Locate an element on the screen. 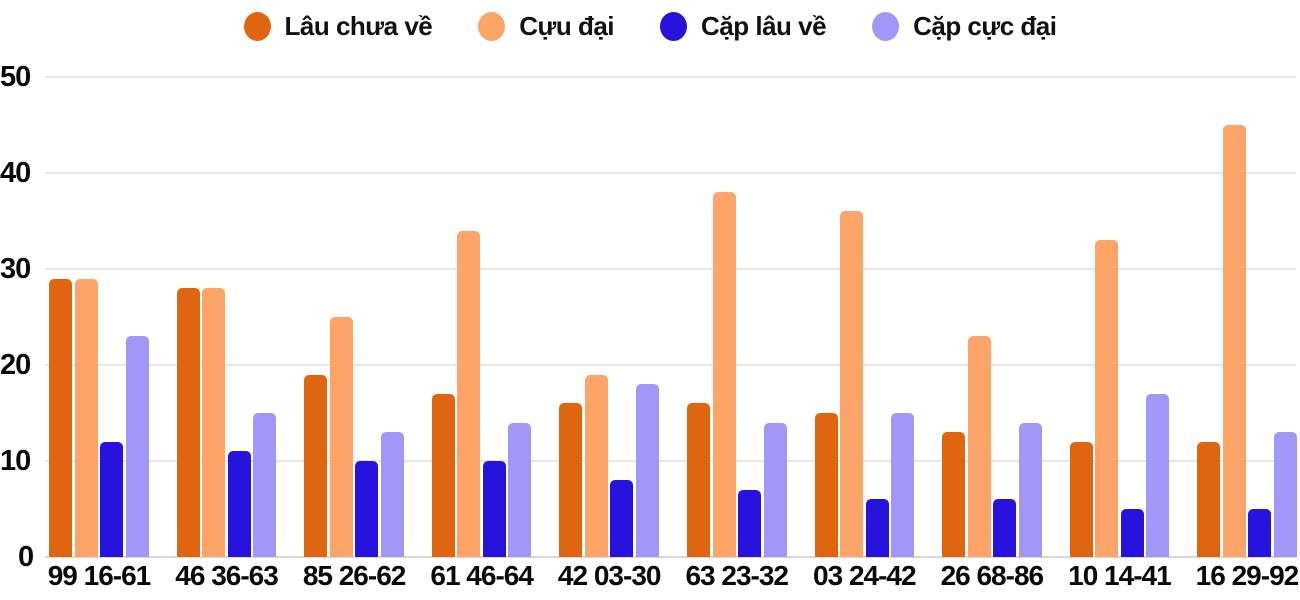 This screenshot has width=1300, height=600. bar-lâu-chưa-về-03-24-42 is located at coordinates (826, 485).